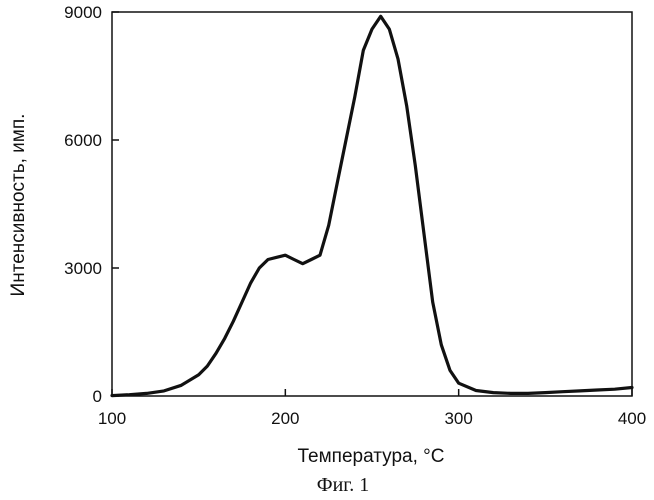  I want to click on x-tick-label: 200, so click(285, 418).